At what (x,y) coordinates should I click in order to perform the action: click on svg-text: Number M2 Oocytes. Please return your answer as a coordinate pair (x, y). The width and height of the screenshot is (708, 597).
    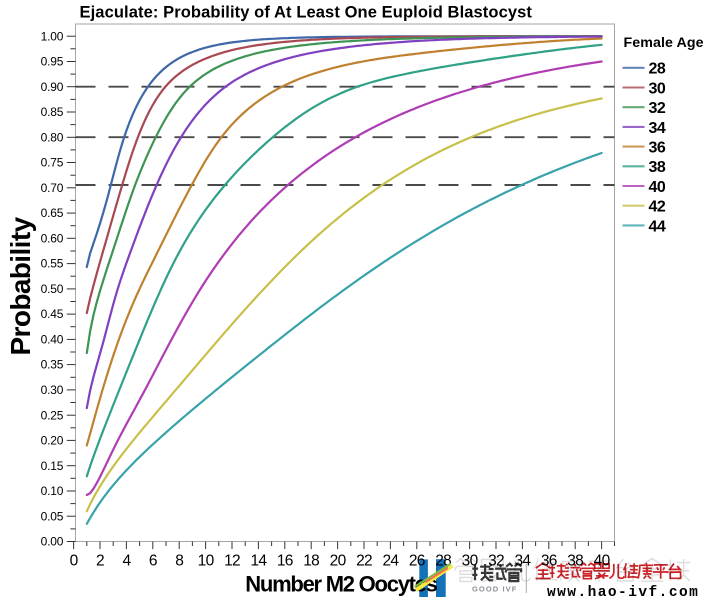
    Looking at the image, I should click on (341, 583).